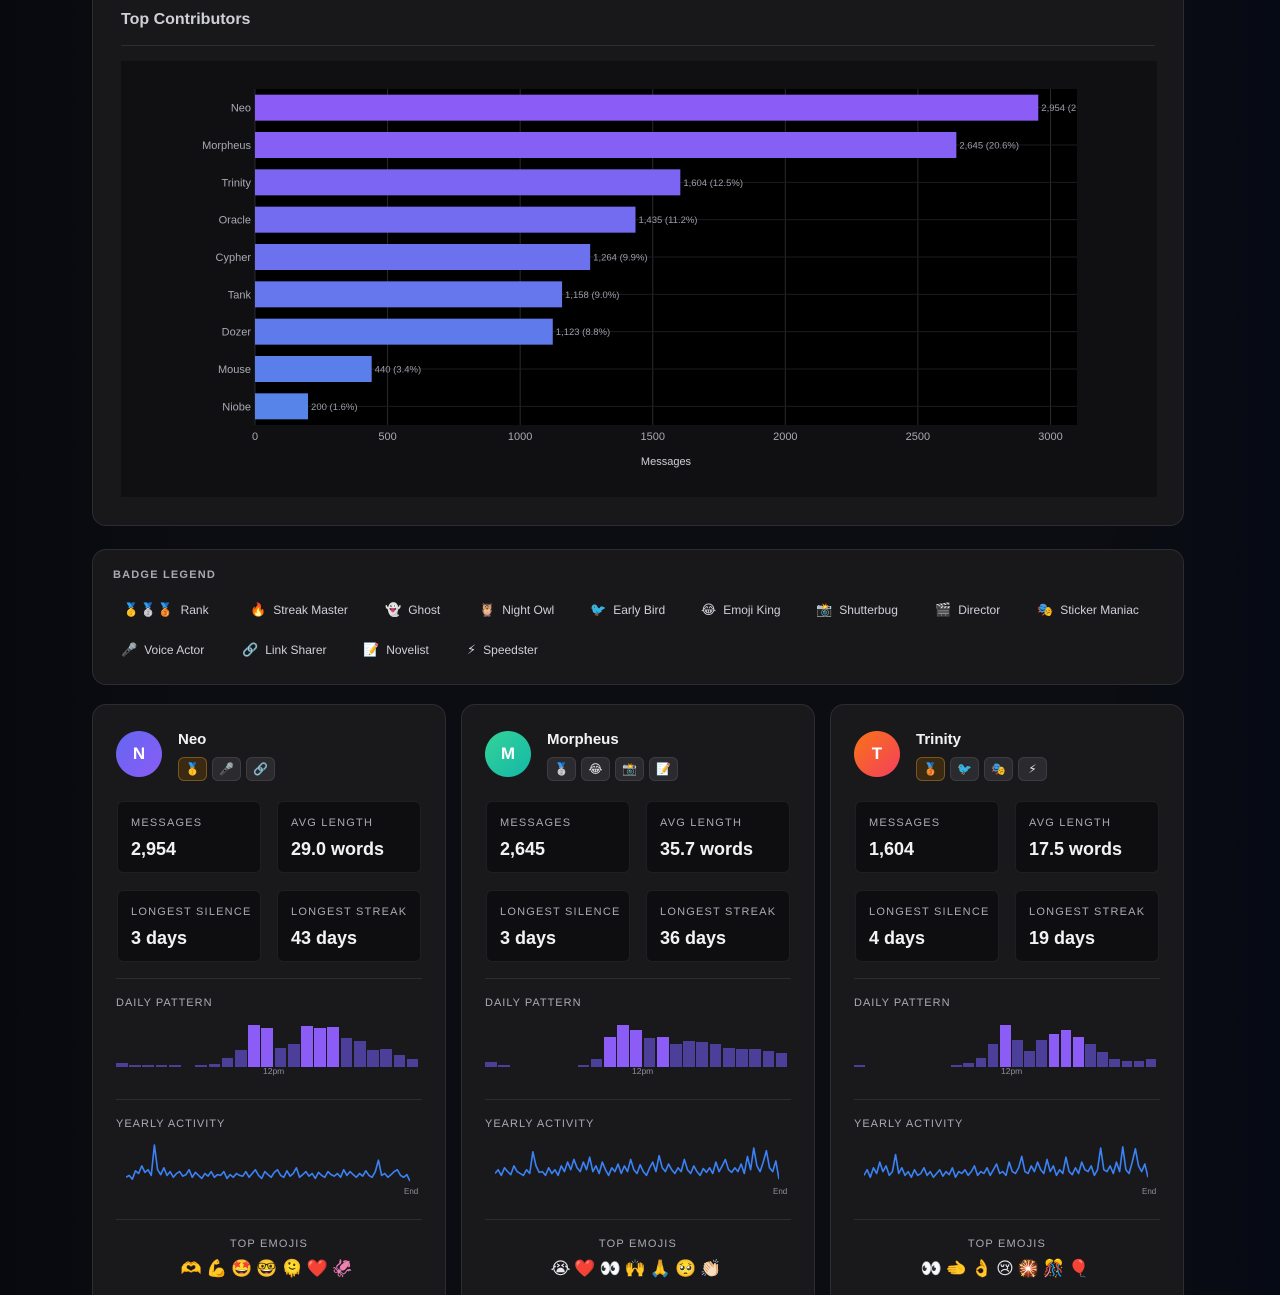  Describe the element at coordinates (583, 332) in the screenshot. I see `bar-value-label: 1,123 (8.8%)` at that location.